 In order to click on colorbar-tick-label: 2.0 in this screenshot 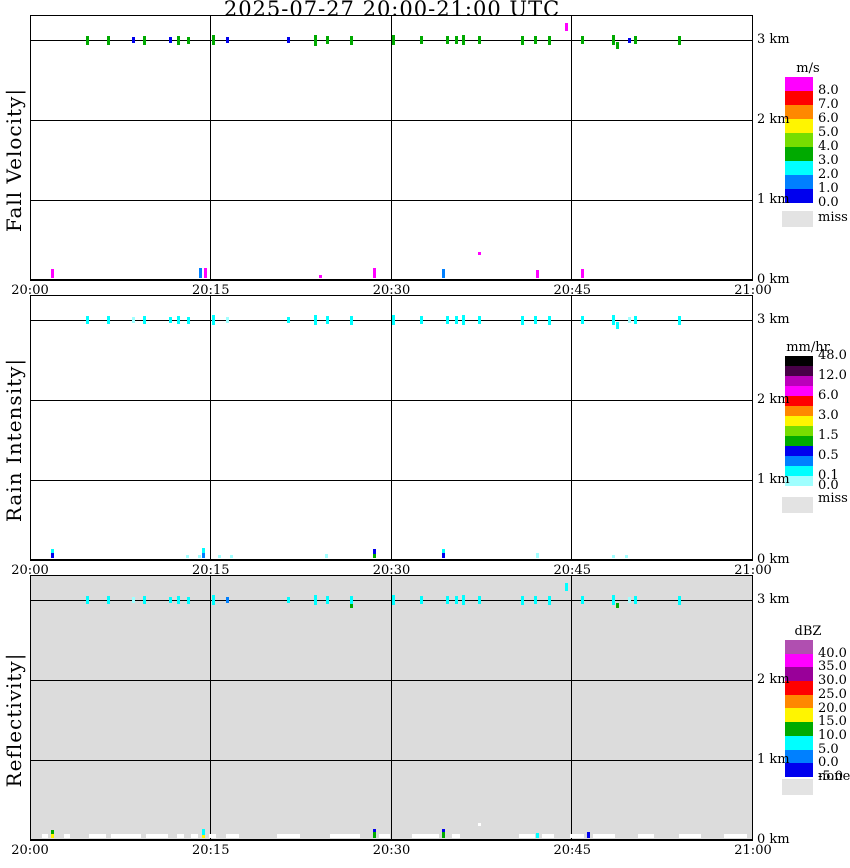, I will do `click(828, 174)`.